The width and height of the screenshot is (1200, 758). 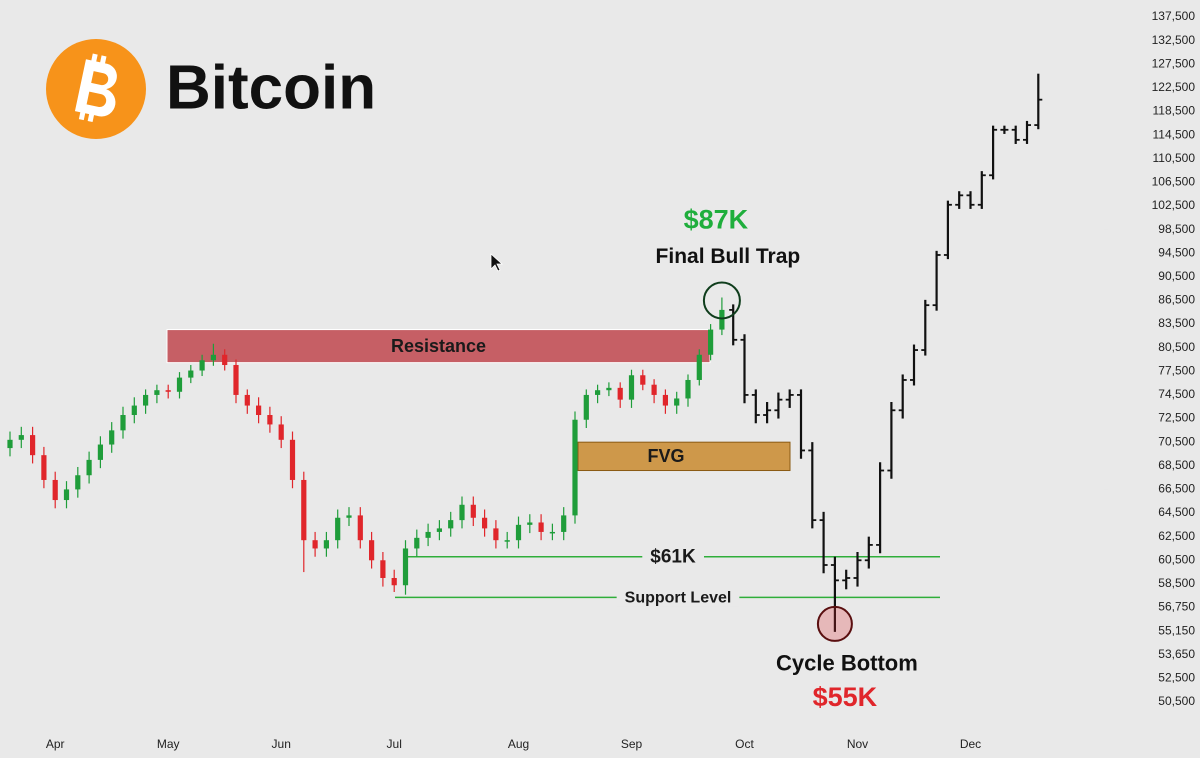 I want to click on annotation-caption: Final Bull Trap, so click(x=728, y=256).